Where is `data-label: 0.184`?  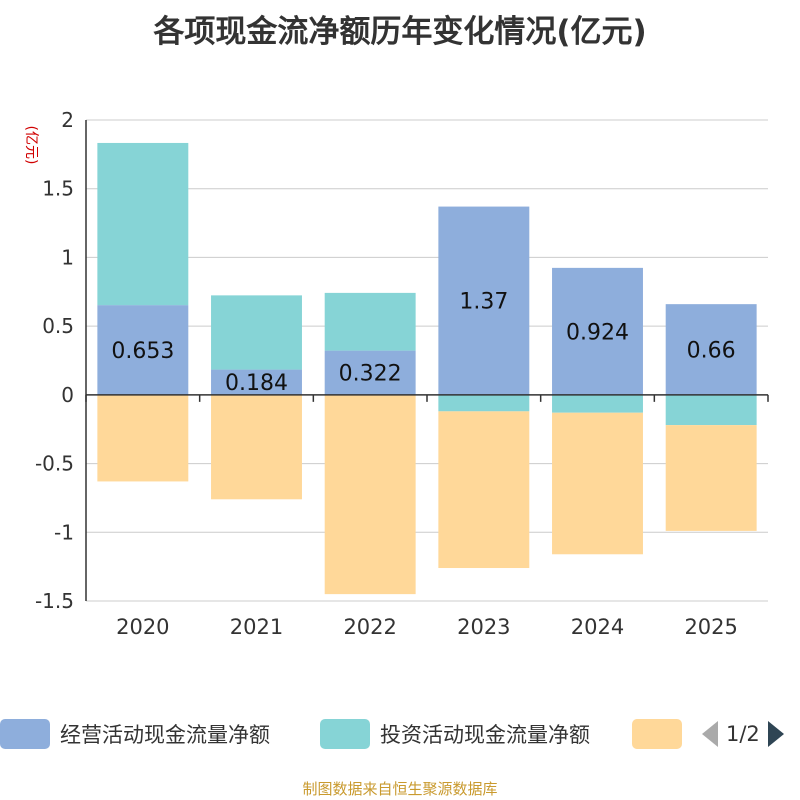 data-label: 0.184 is located at coordinates (256, 383).